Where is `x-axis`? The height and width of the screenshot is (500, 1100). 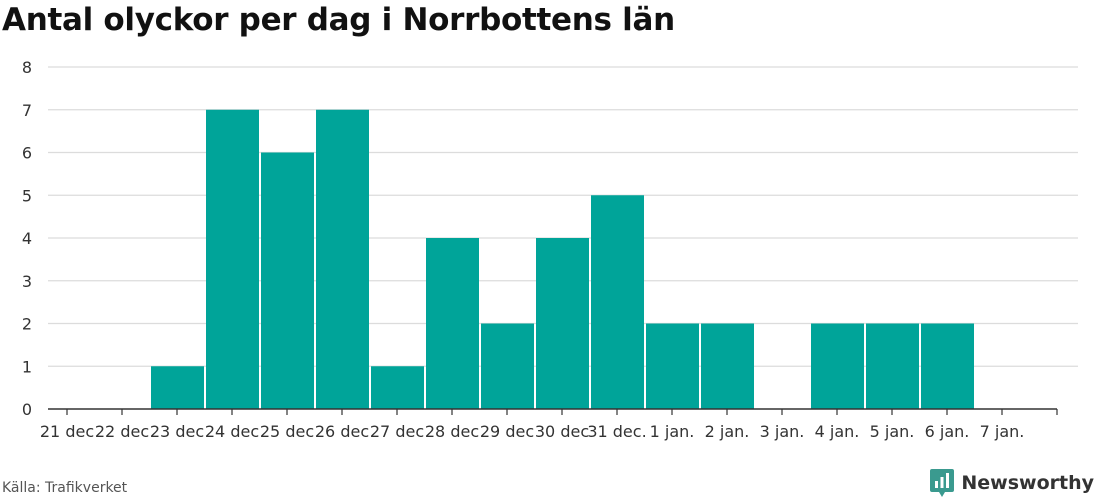
x-axis is located at coordinates (553, 411).